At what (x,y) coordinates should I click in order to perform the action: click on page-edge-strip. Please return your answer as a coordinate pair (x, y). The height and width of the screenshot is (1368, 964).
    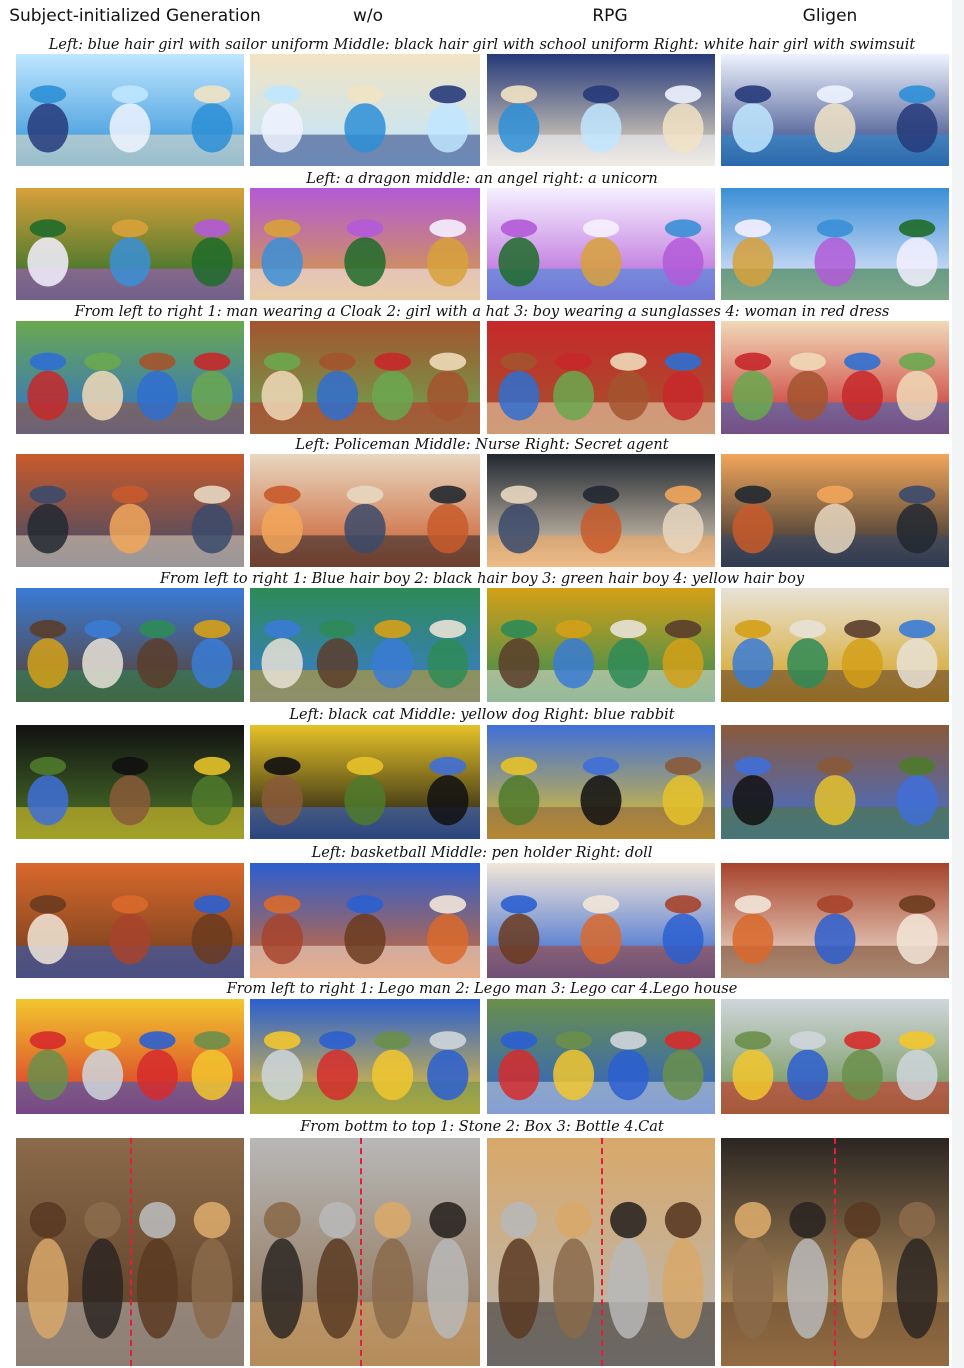
    Looking at the image, I should click on (958, 684).